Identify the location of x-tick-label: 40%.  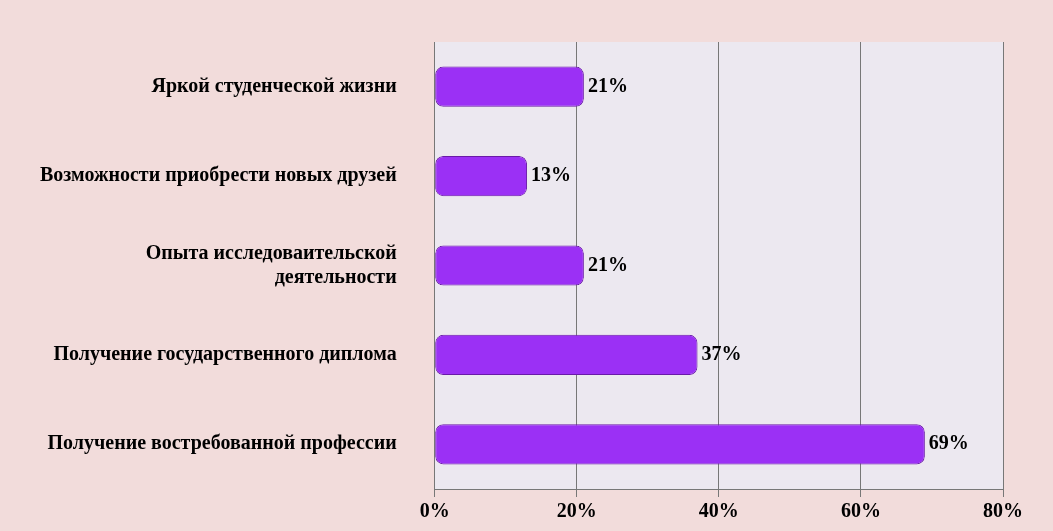
(718, 510).